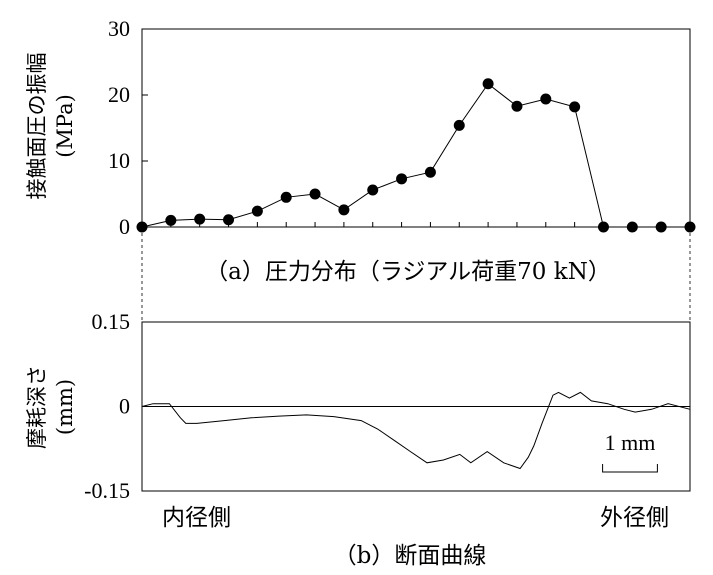  What do you see at coordinates (65, 126) in the screenshot?
I see `chart-a-ylabel-line2: (MPa)` at bounding box center [65, 126].